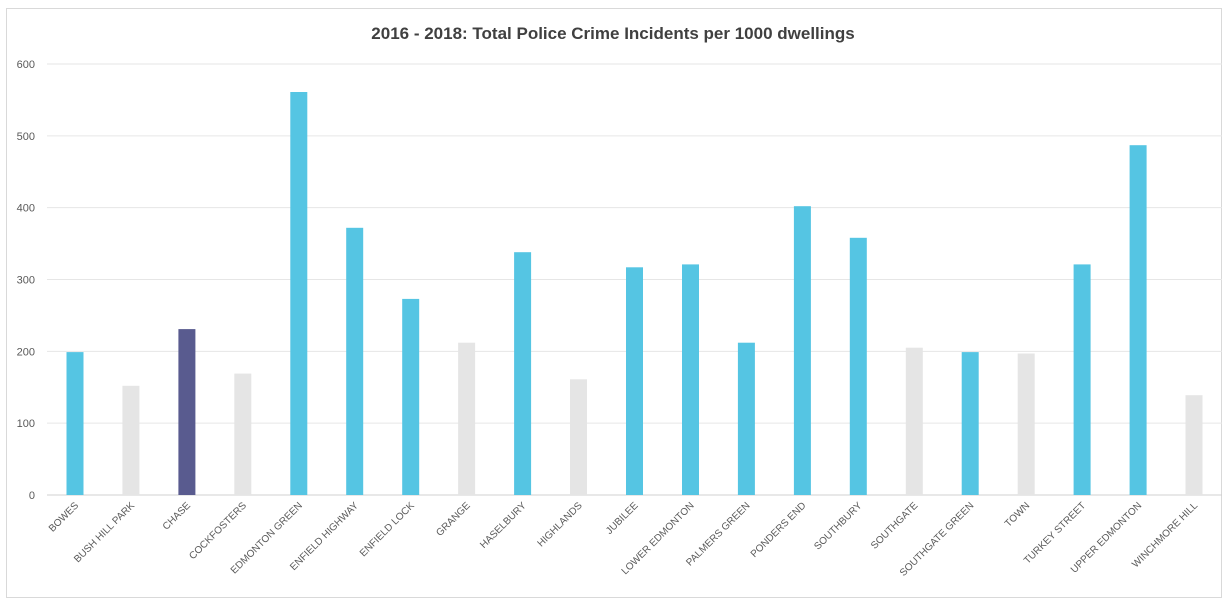 The image size is (1226, 601). What do you see at coordinates (26, 281) in the screenshot?
I see `y-tick-label: 300` at bounding box center [26, 281].